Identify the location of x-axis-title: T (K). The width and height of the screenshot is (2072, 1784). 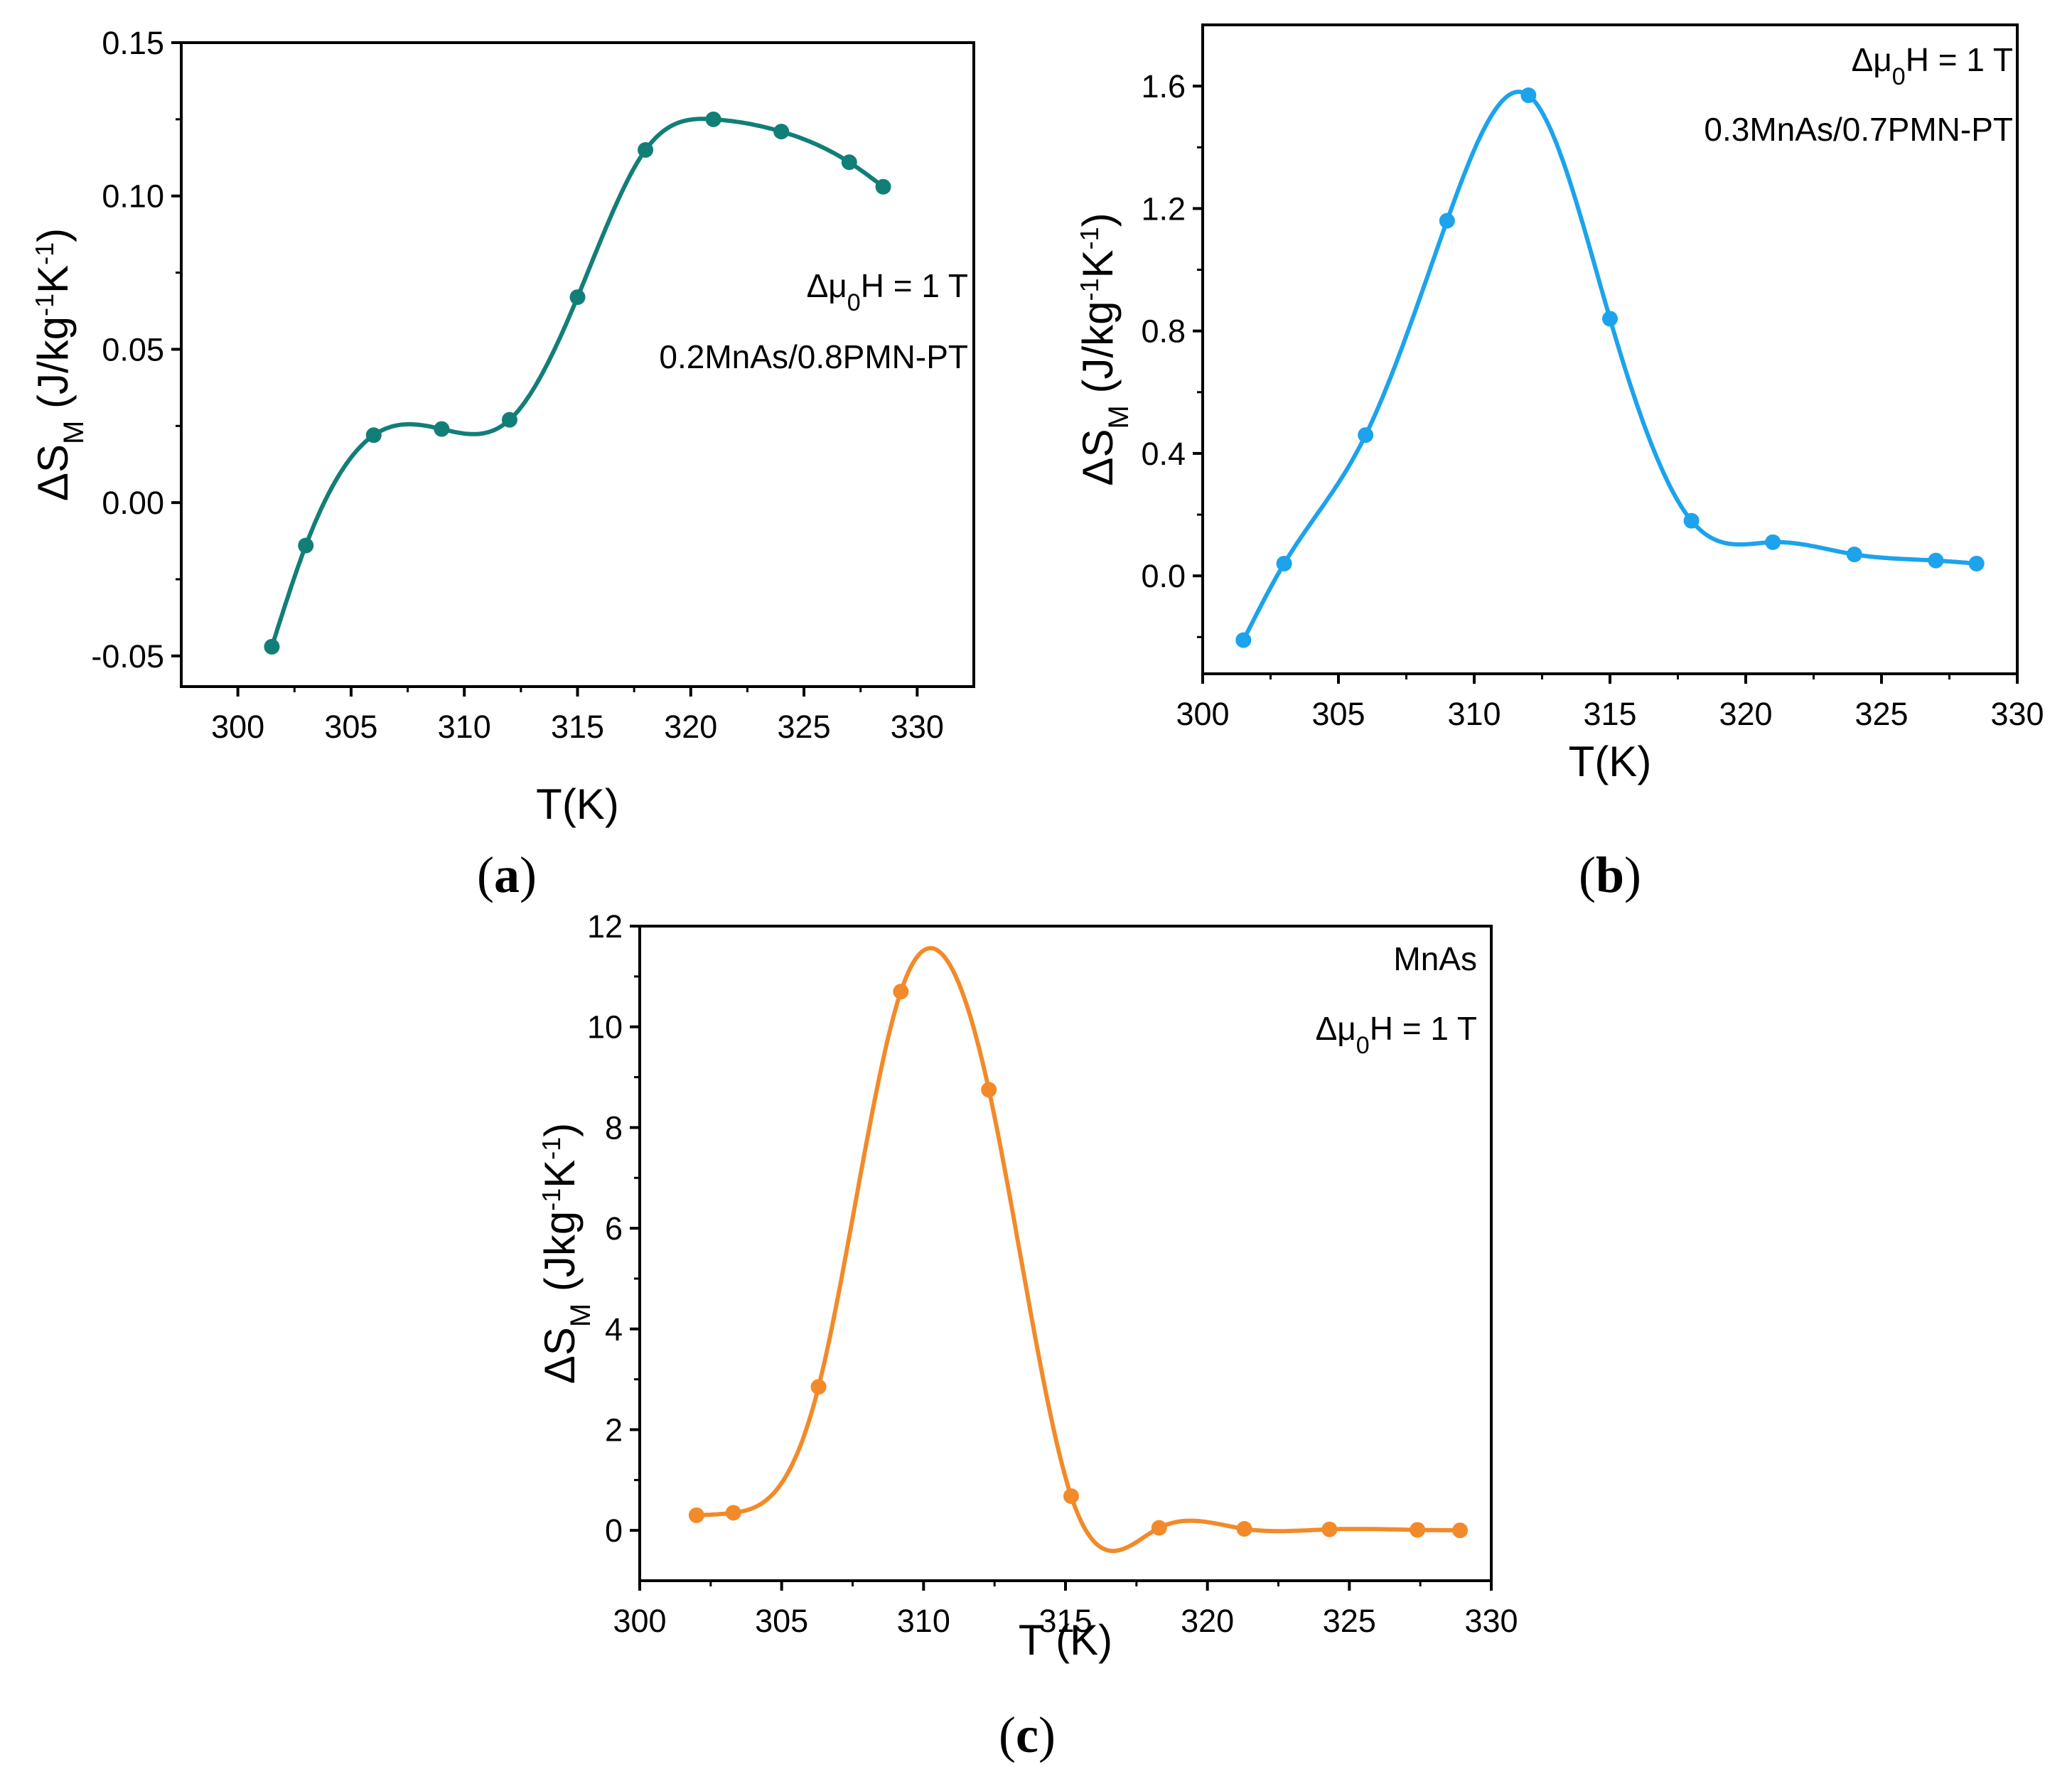
(1066, 1640).